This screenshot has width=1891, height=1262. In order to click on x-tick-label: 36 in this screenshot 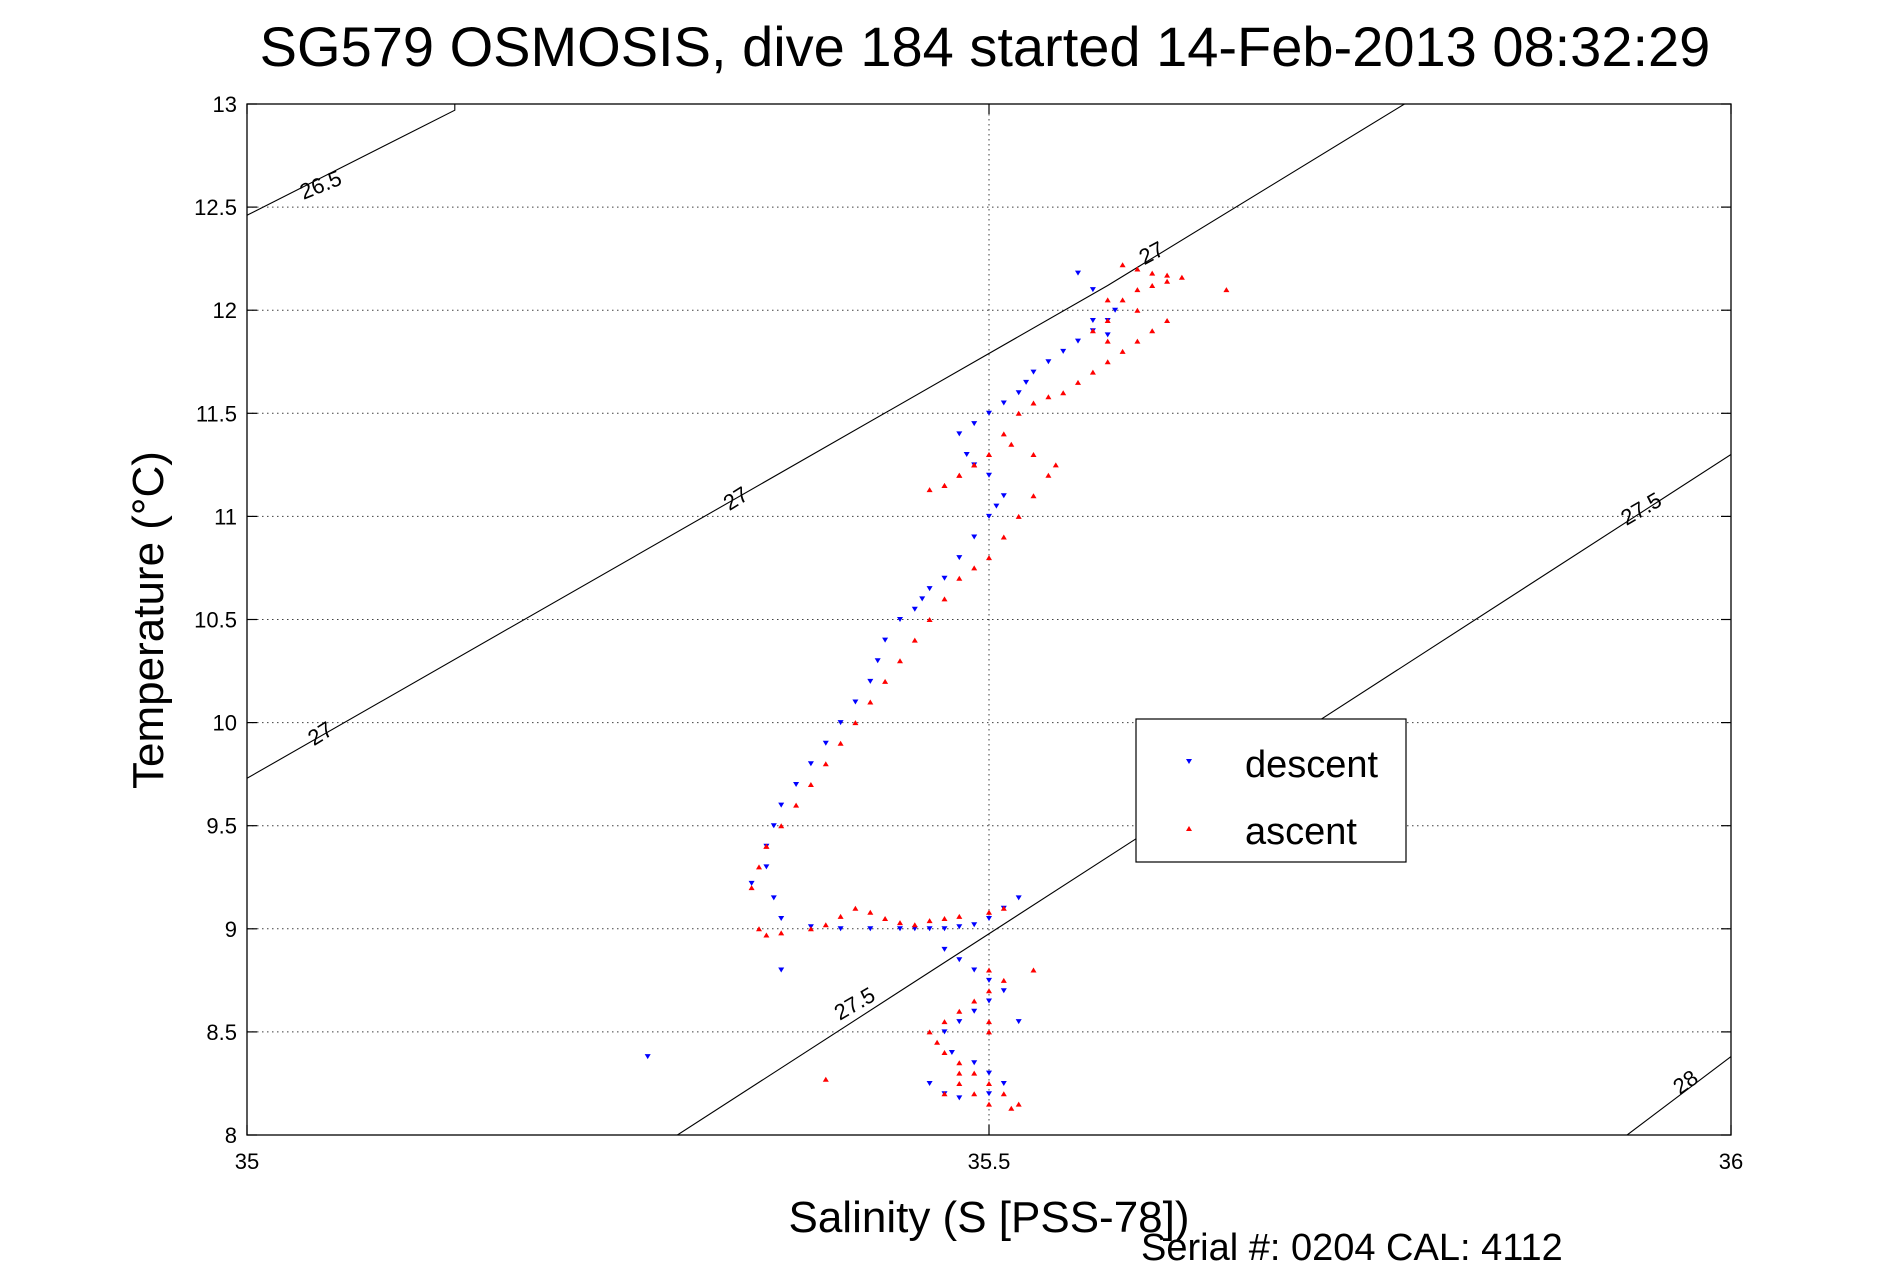, I will do `click(1731, 1161)`.